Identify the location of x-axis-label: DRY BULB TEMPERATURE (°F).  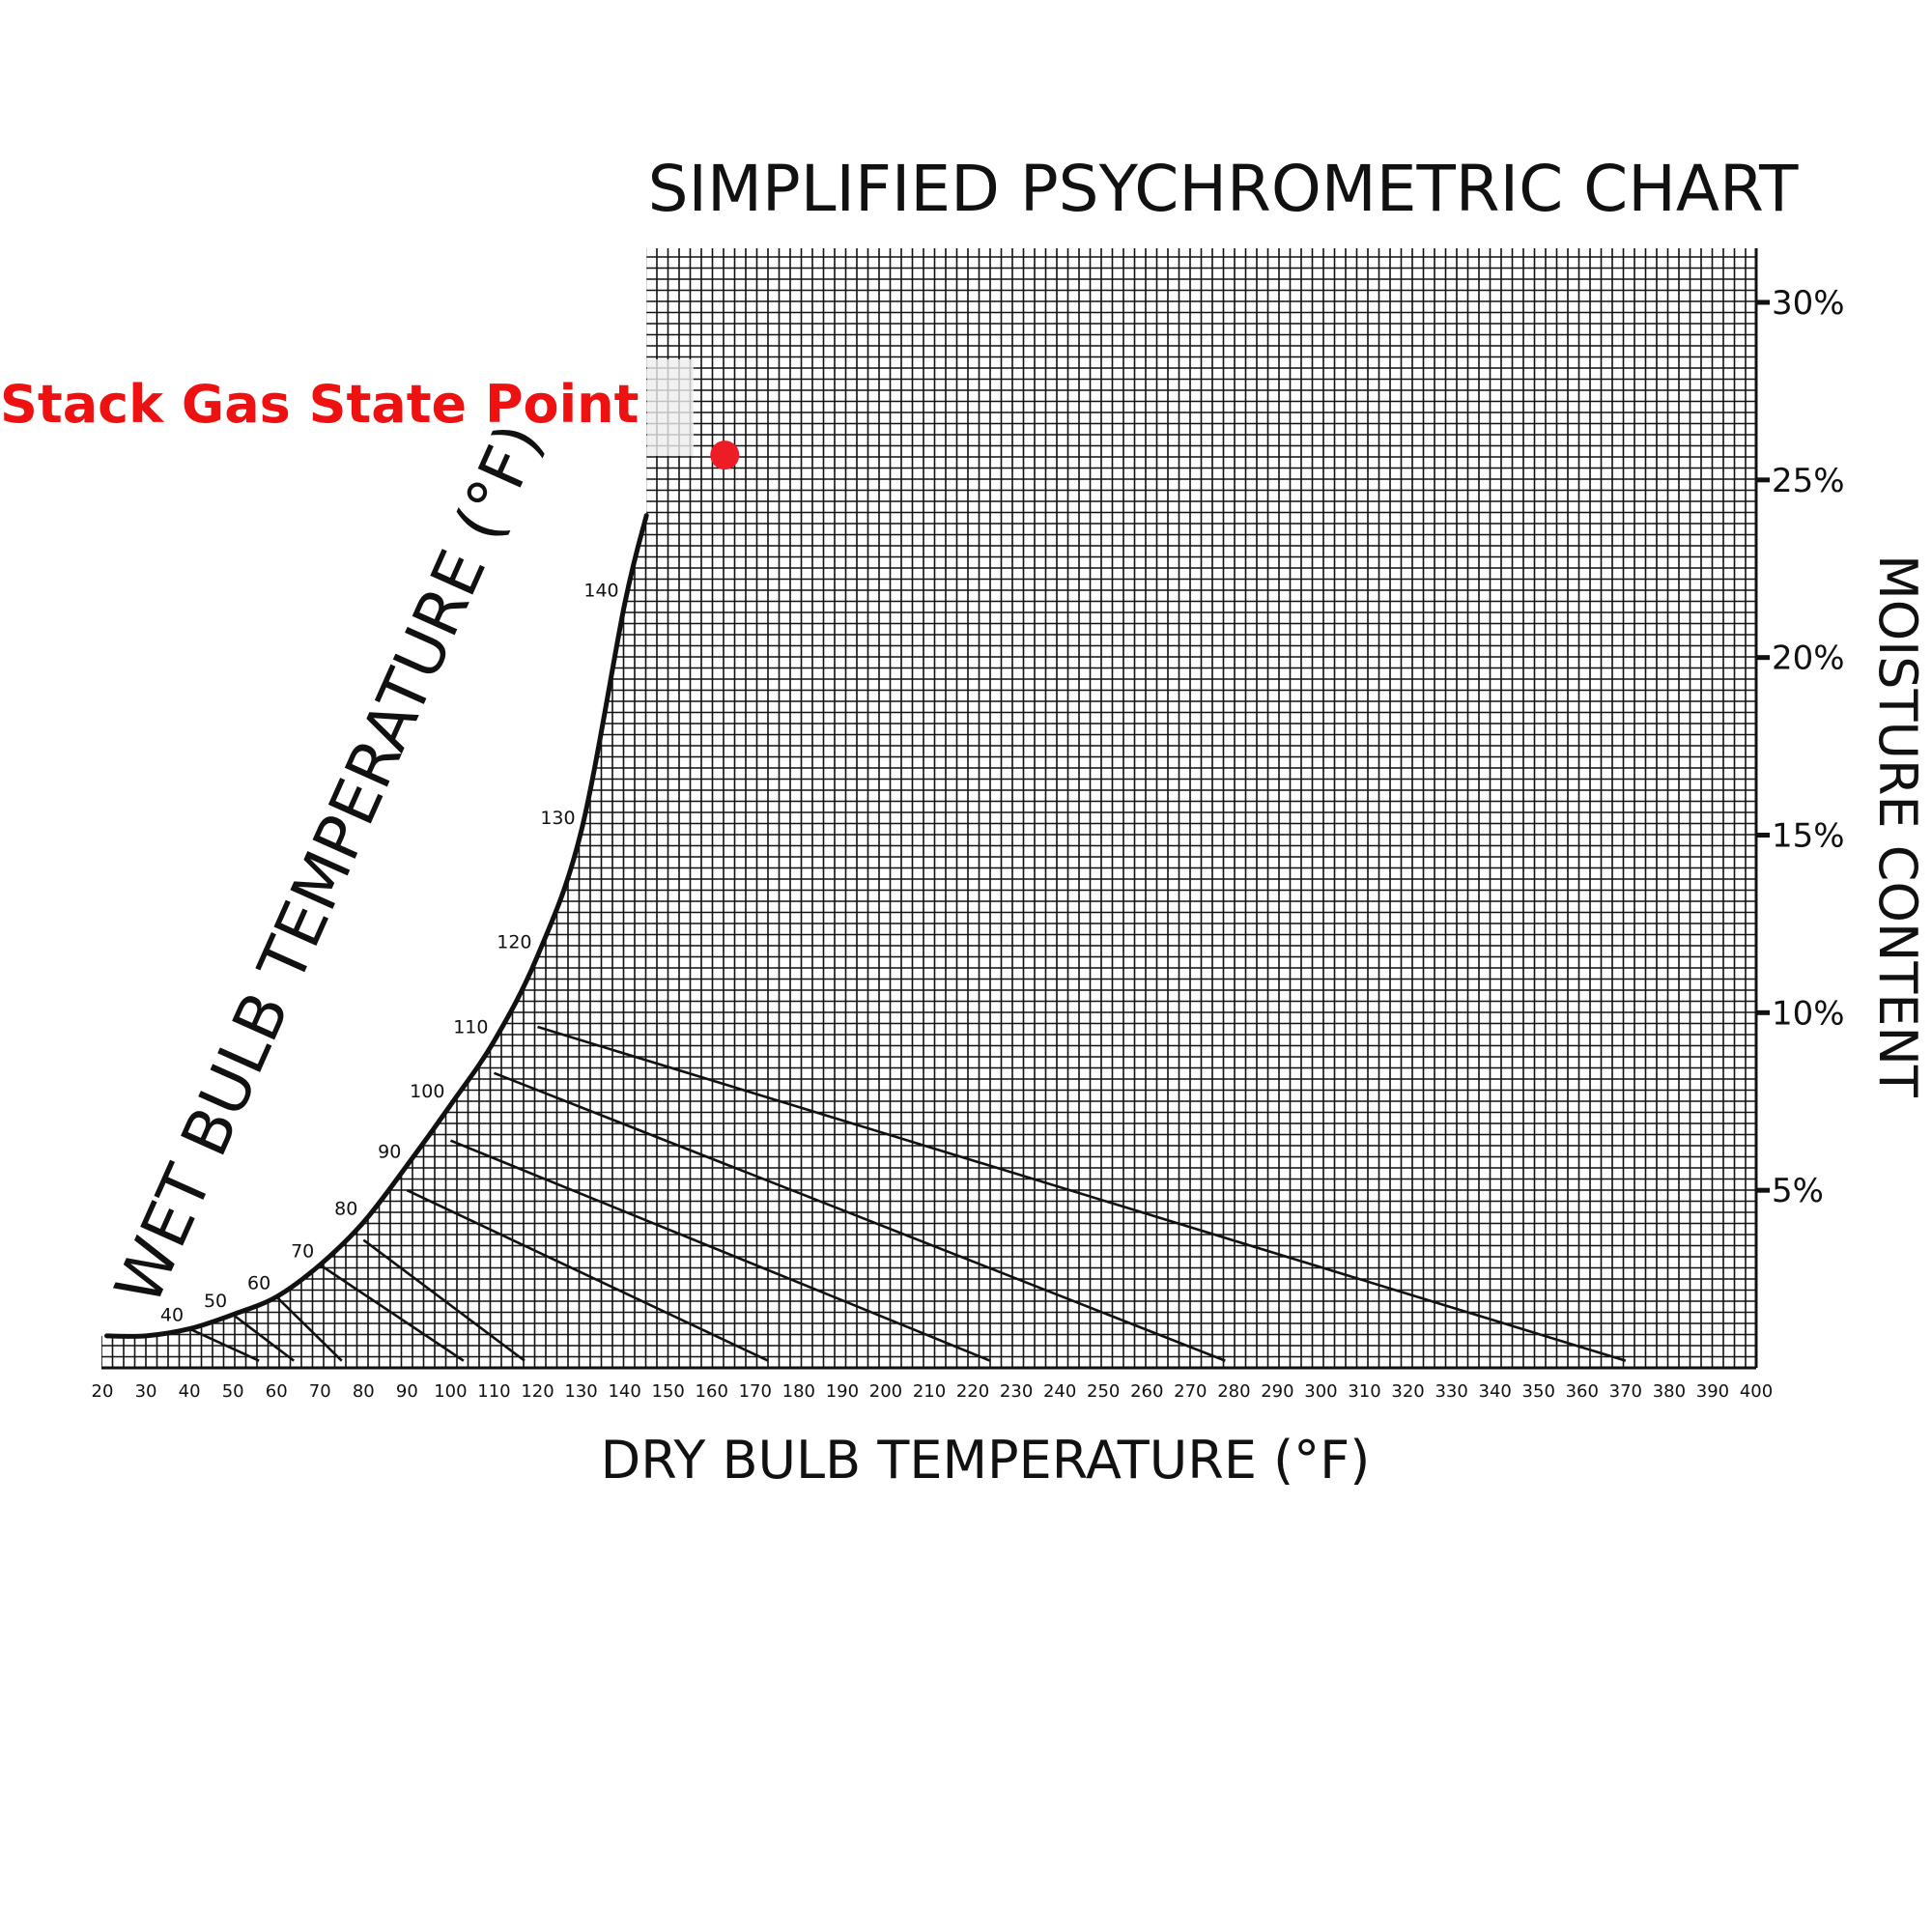
(986, 1460).